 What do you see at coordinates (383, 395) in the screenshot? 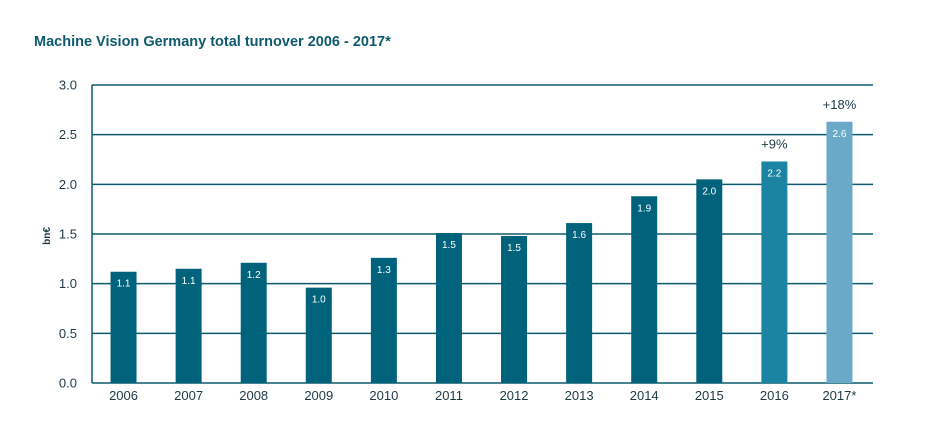
I see `x-tick-label: 2010` at bounding box center [383, 395].